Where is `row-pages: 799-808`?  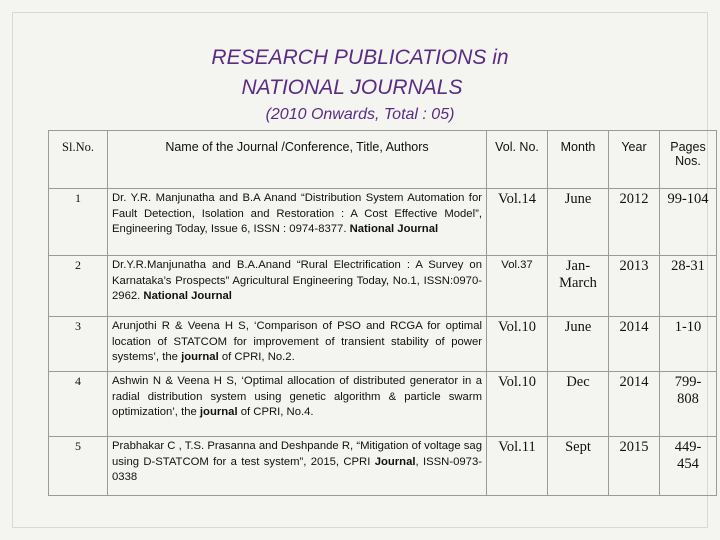
row-pages: 799-808 is located at coordinates (688, 404).